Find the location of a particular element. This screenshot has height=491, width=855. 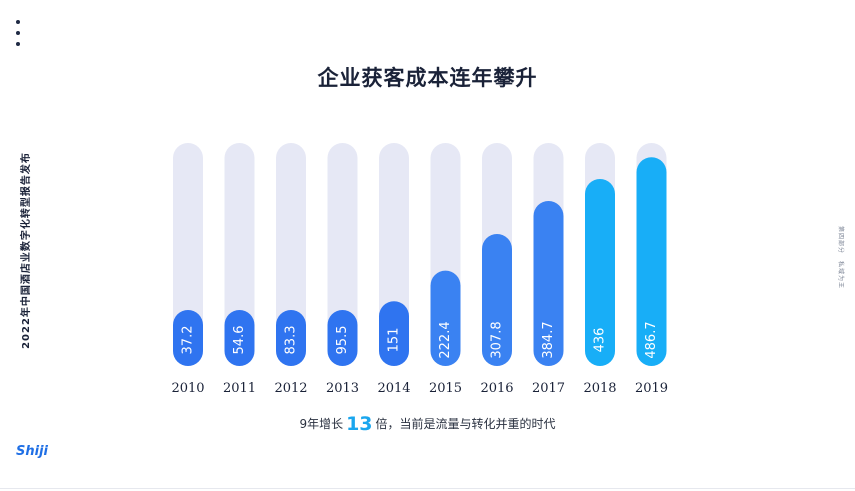

data-label-2010: 37.2 is located at coordinates (188, 340).